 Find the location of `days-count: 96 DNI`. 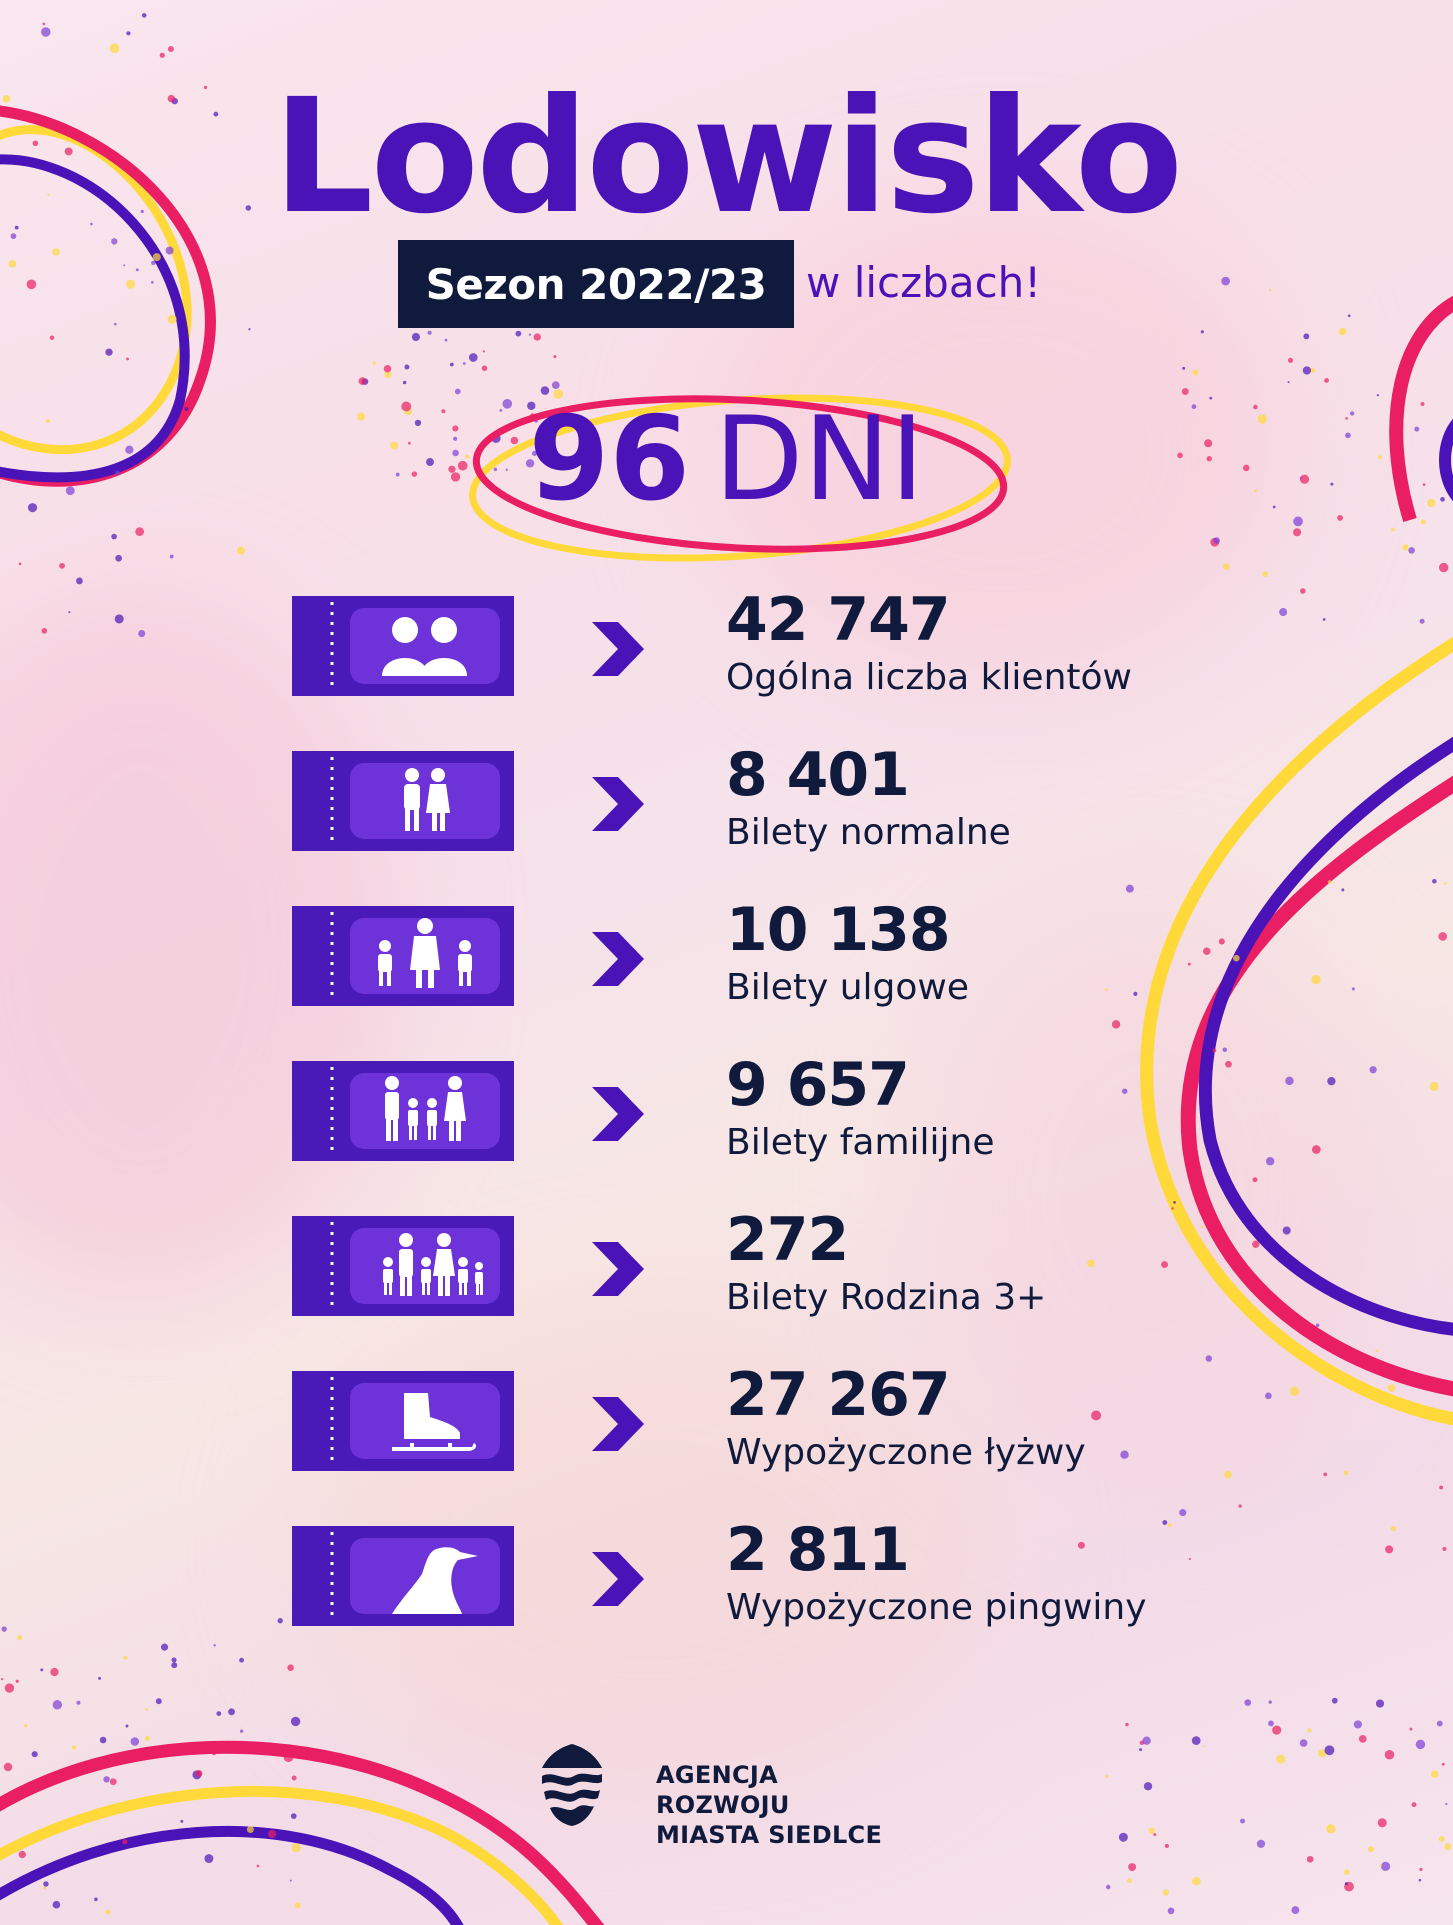

days-count: 96 DNI is located at coordinates (726, 460).